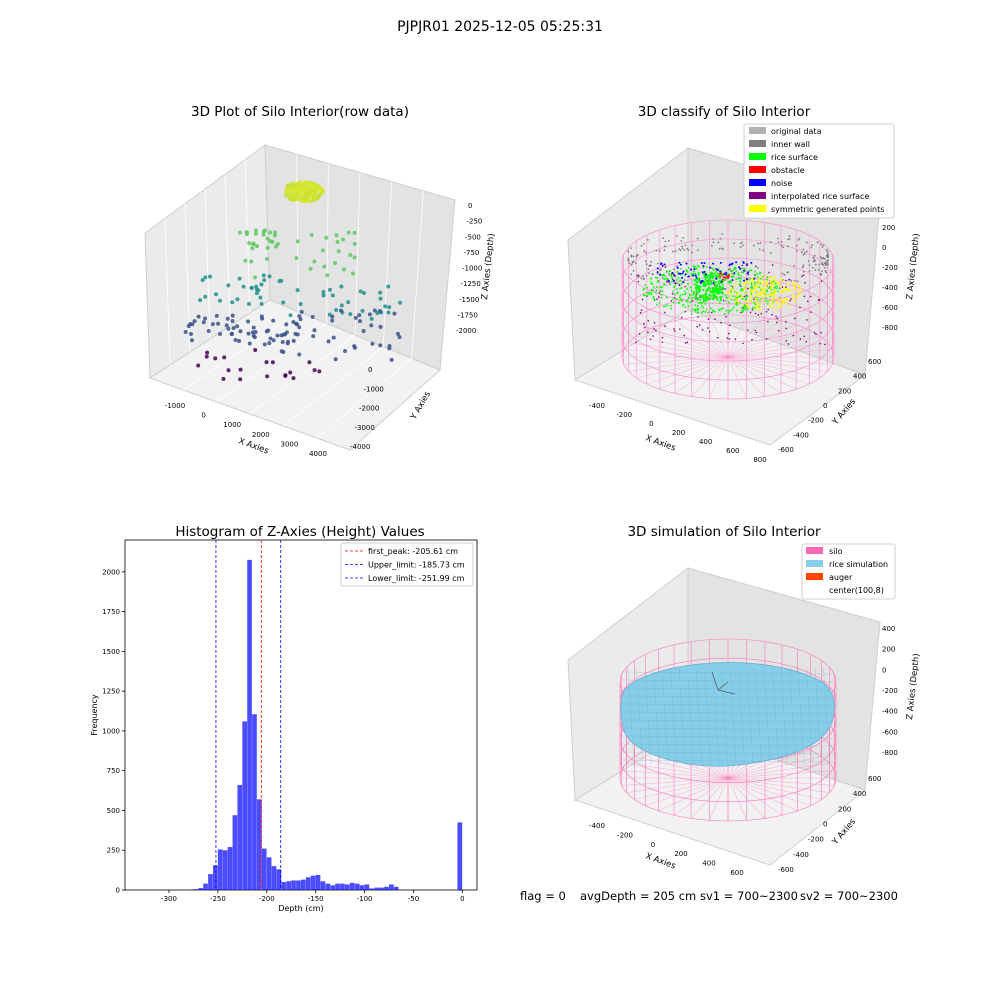 This screenshot has height=1000, width=1000. Describe the element at coordinates (318, 454) in the screenshot. I see `panel-raw-x-tick: 4000` at that location.